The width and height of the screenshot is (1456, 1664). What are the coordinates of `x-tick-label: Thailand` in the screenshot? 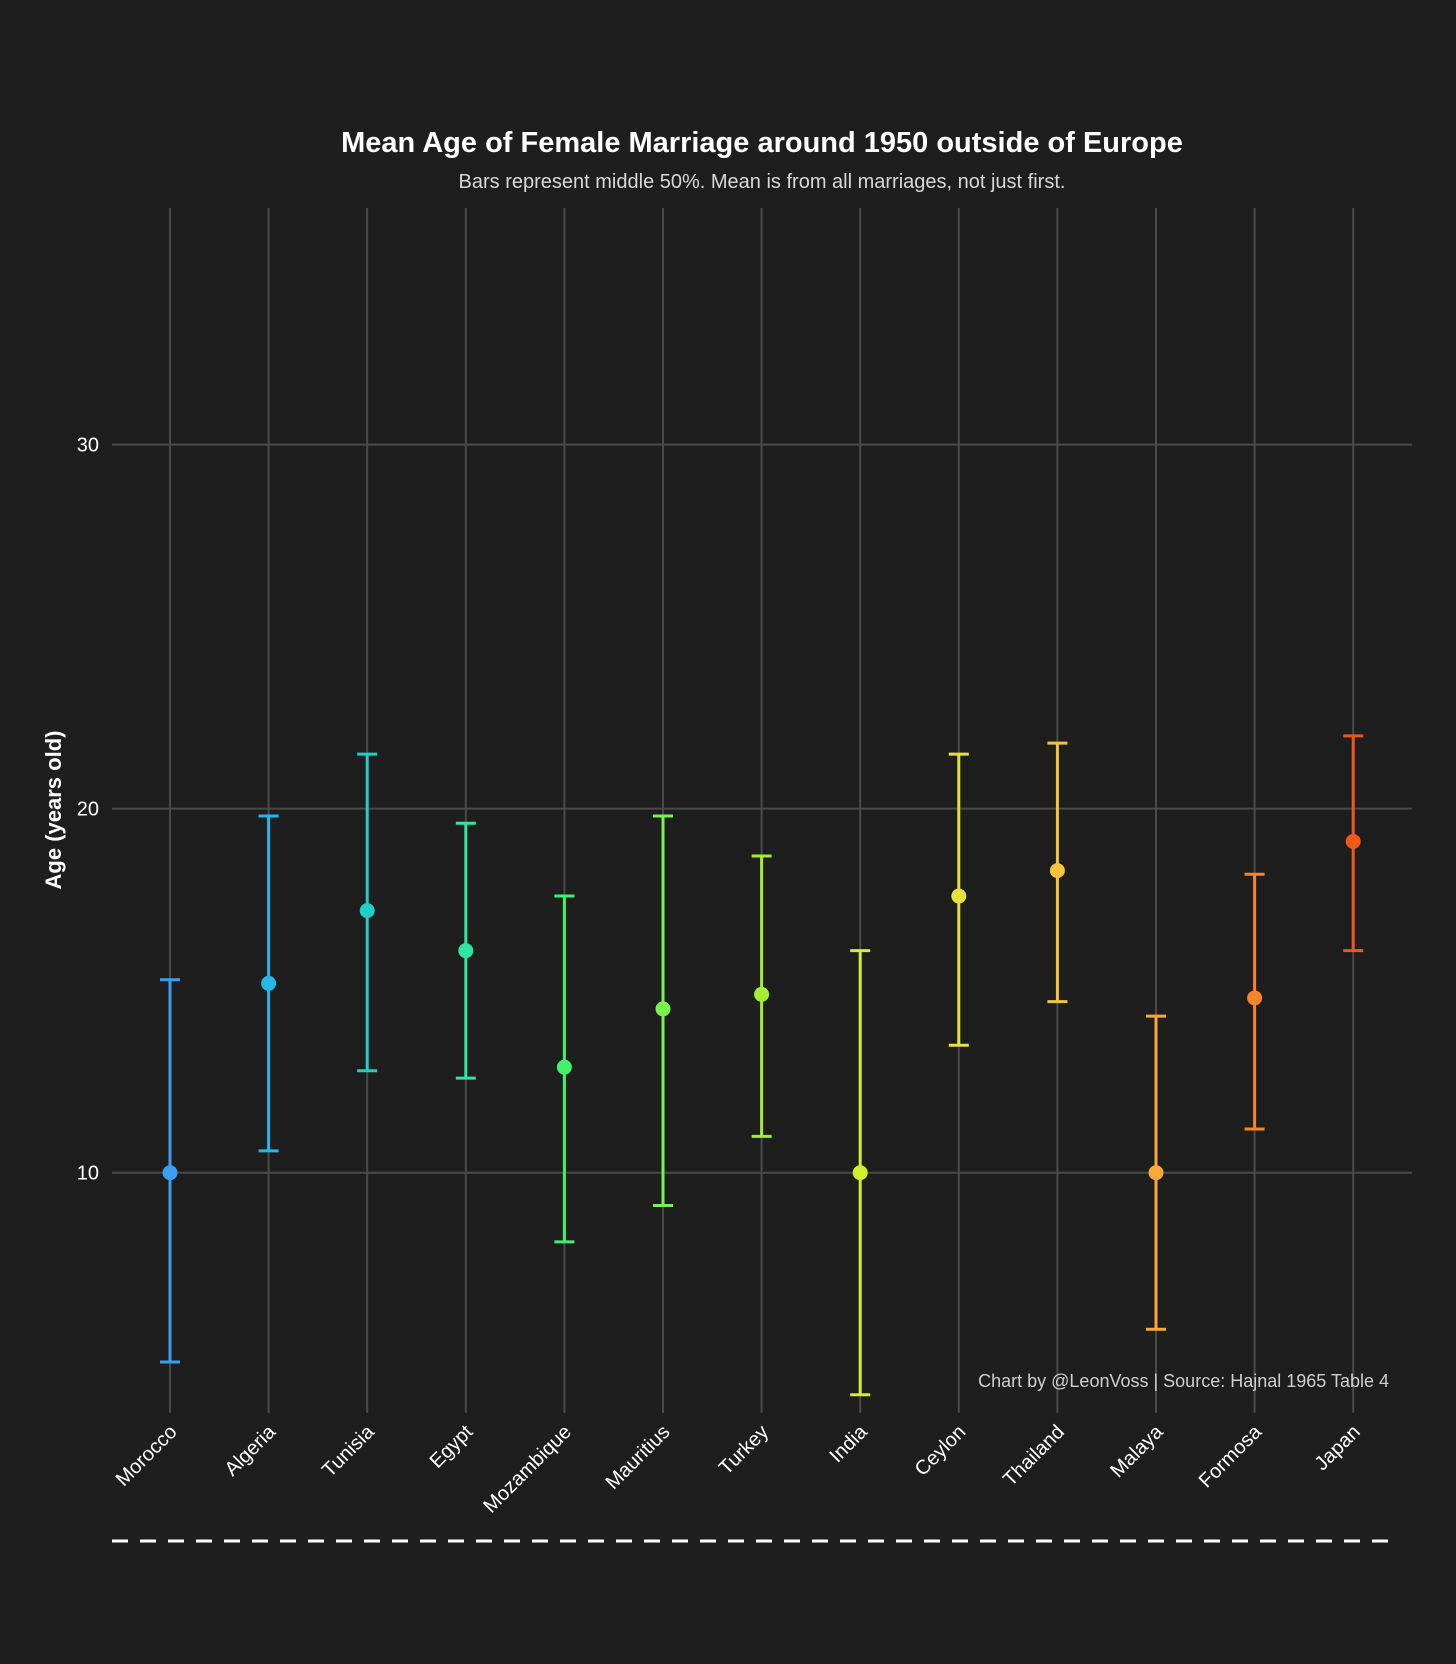 It's located at (1034, 1456).